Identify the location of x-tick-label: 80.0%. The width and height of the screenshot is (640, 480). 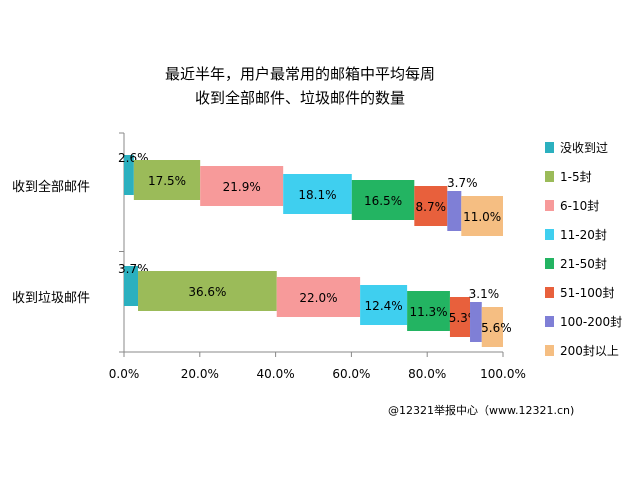
(427, 374).